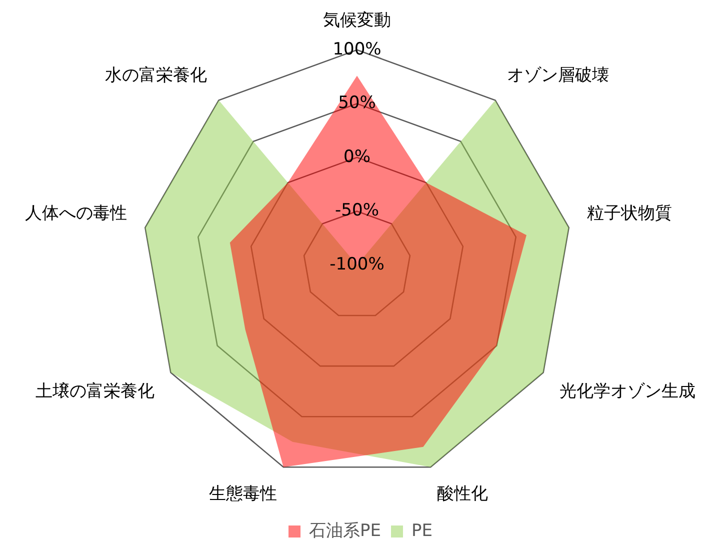  What do you see at coordinates (422, 530) in the screenshot?
I see `legend-label: PE` at bounding box center [422, 530].